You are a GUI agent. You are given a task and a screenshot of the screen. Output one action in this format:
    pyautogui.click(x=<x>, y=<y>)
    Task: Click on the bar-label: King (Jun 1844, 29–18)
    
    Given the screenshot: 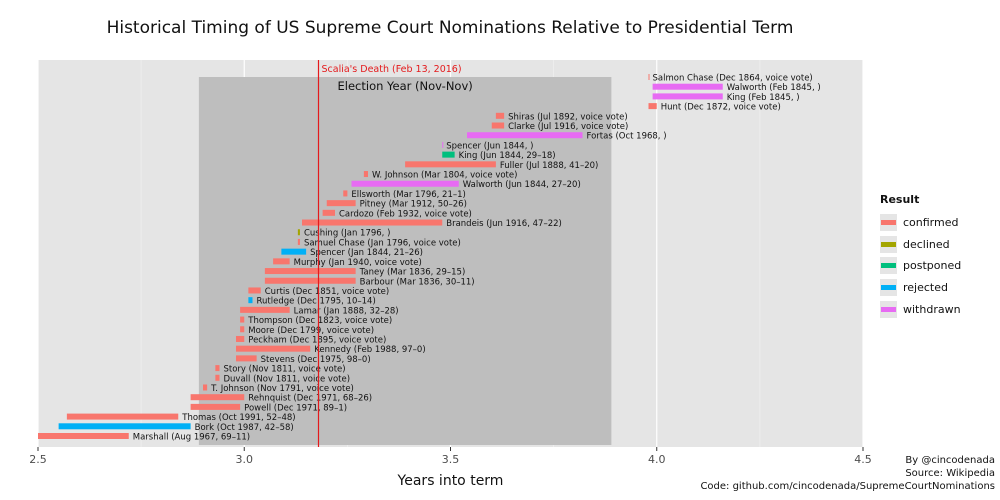 What is the action you would take?
    pyautogui.click(x=507, y=156)
    